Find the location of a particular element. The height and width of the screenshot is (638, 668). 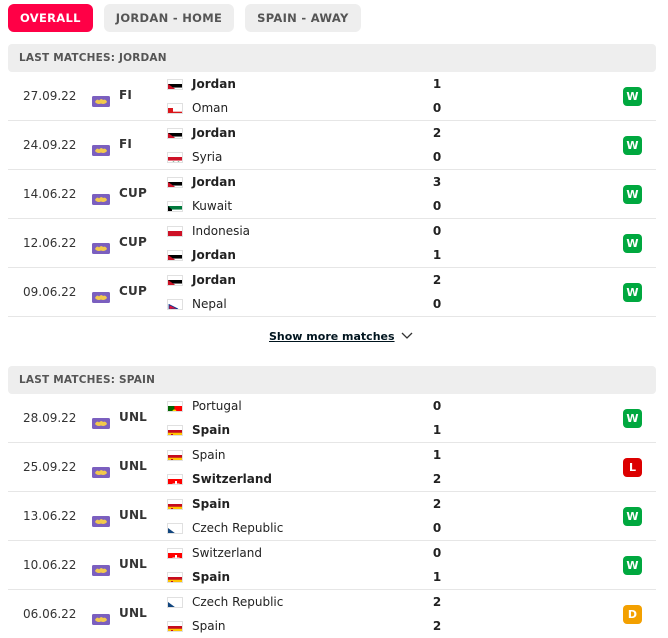

match-date: 14.06.22 is located at coordinates (50, 194).